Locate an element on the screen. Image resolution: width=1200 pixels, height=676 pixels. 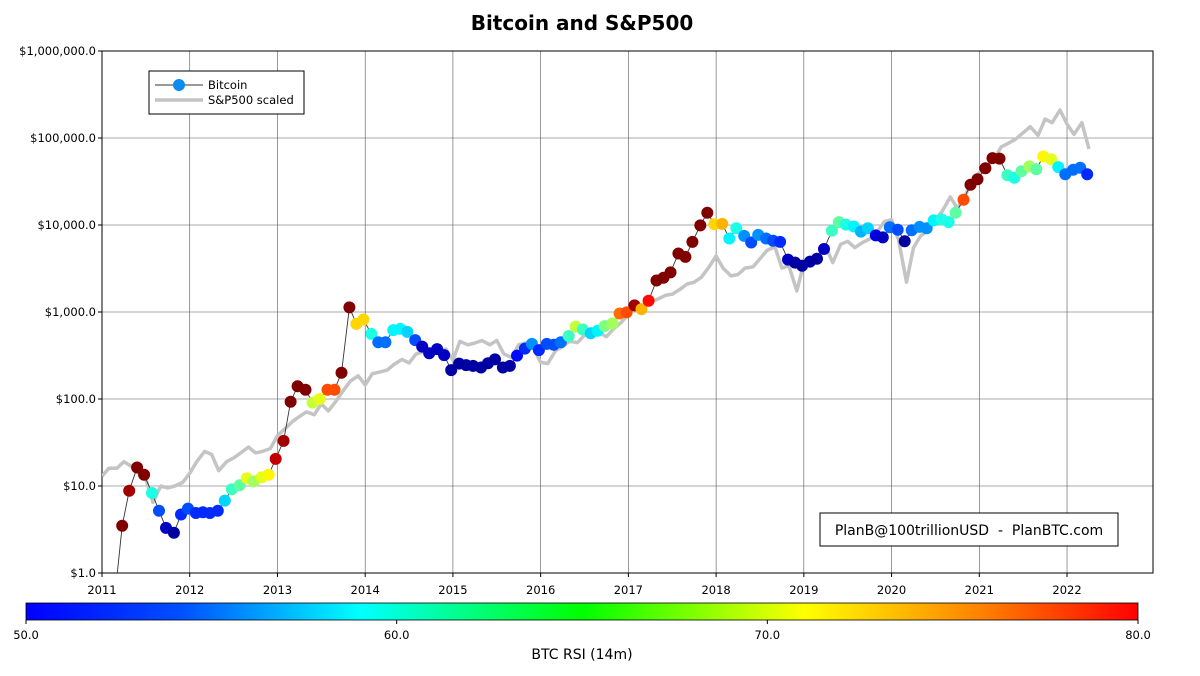
legend-bitcoin-marker is located at coordinates (179, 85).